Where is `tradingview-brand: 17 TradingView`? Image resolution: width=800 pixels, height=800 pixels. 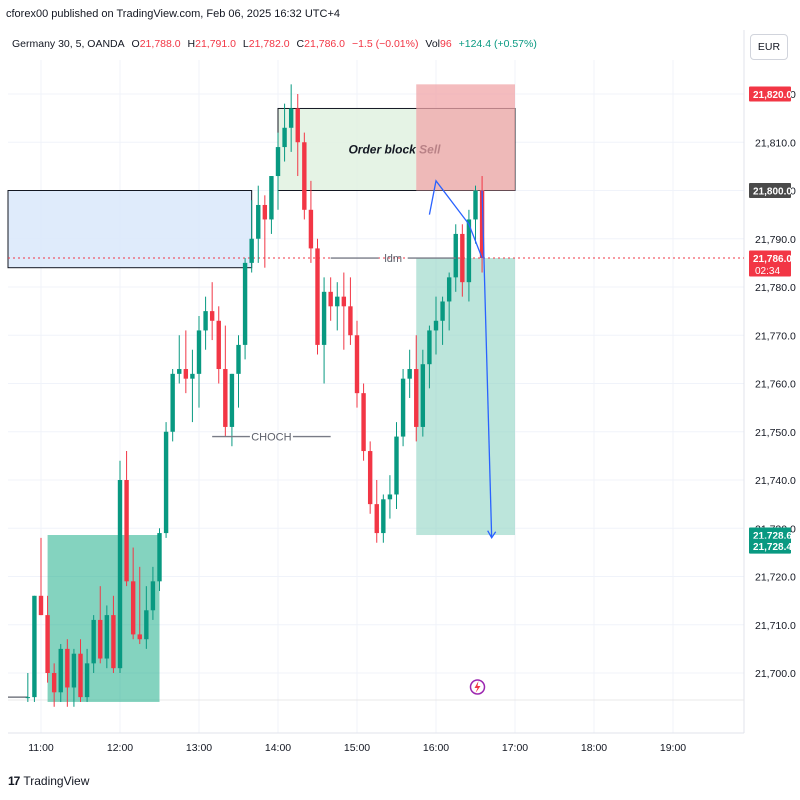 tradingview-brand: 17 TradingView is located at coordinates (48, 781).